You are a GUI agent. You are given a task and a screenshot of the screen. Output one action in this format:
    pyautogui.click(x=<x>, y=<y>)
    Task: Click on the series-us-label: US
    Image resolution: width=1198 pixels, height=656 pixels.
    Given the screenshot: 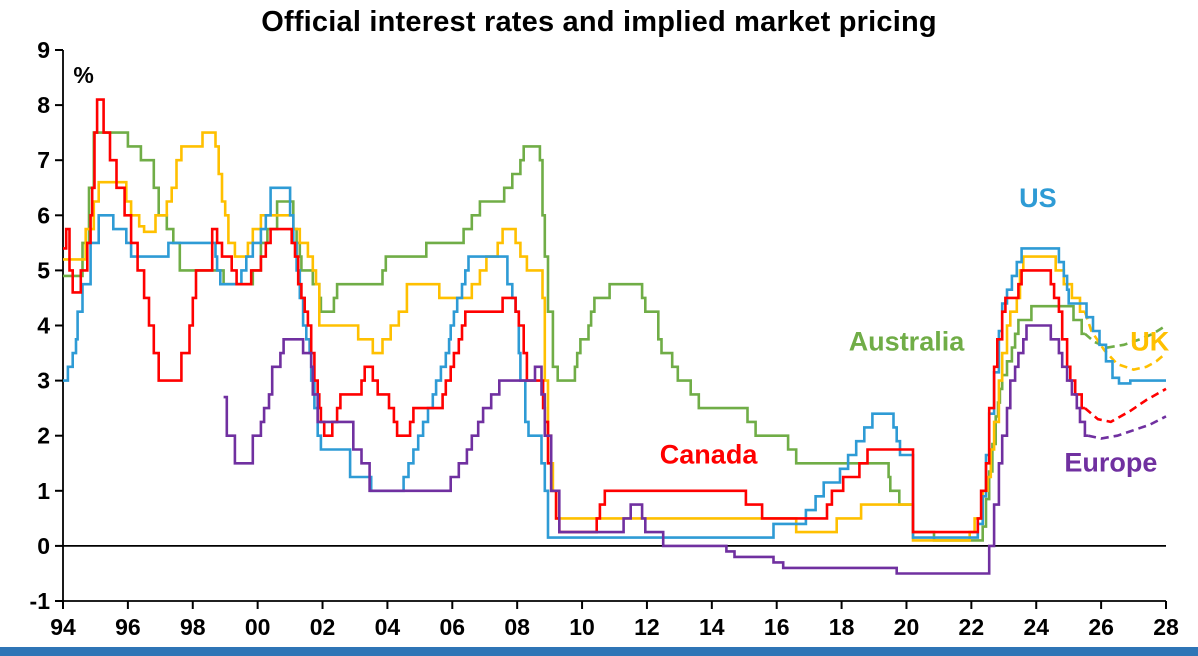 What is the action you would take?
    pyautogui.click(x=1038, y=198)
    